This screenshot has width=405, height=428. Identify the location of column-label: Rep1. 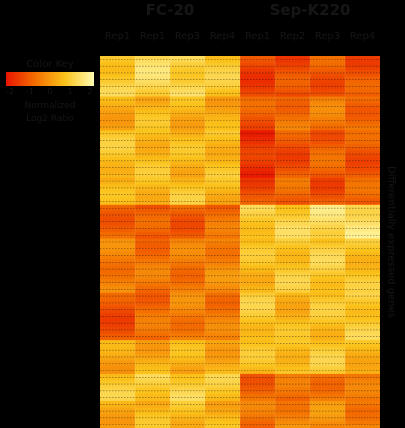
(257, 36).